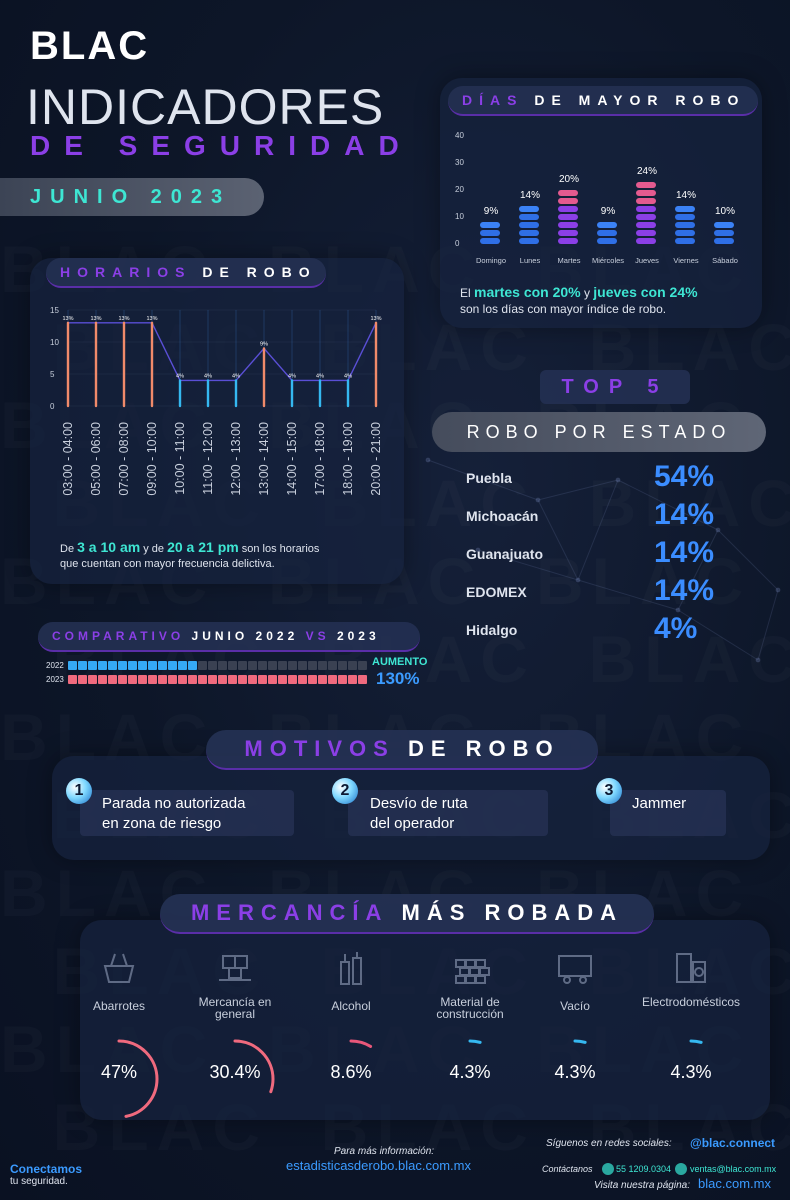 This screenshot has height=1200, width=790. What do you see at coordinates (69, 549) in the screenshot?
I see `hours-note-part: De` at bounding box center [69, 549].